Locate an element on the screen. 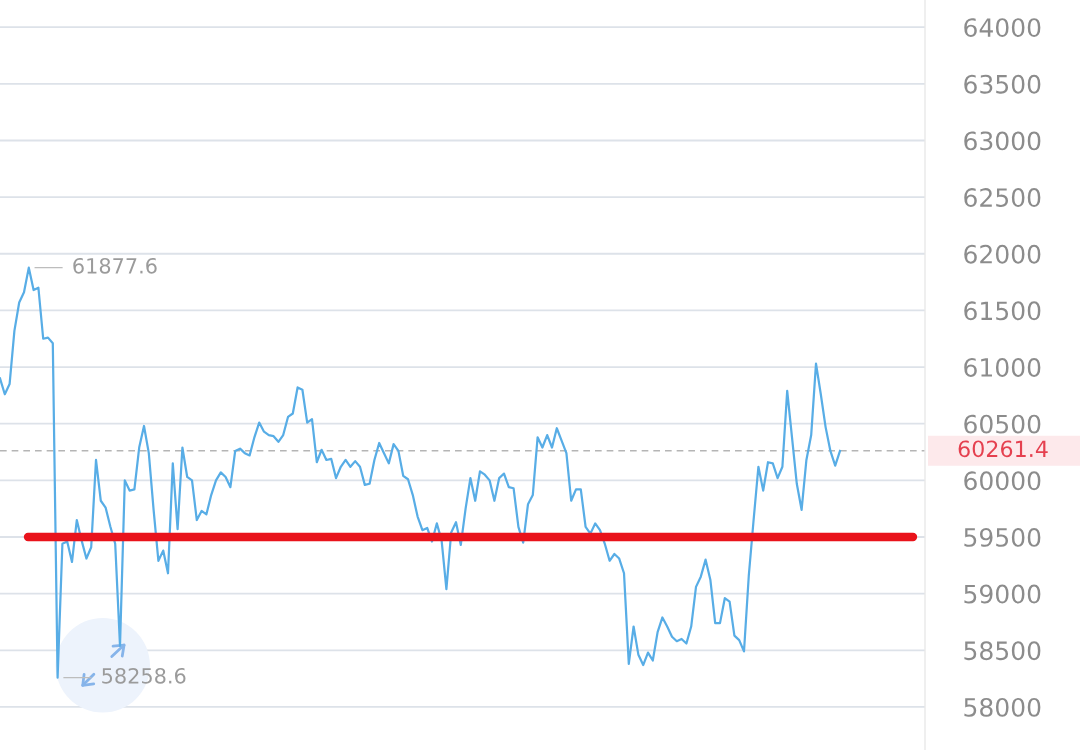 The image size is (1080, 750). y-tick-label: 62500 is located at coordinates (1002, 197).